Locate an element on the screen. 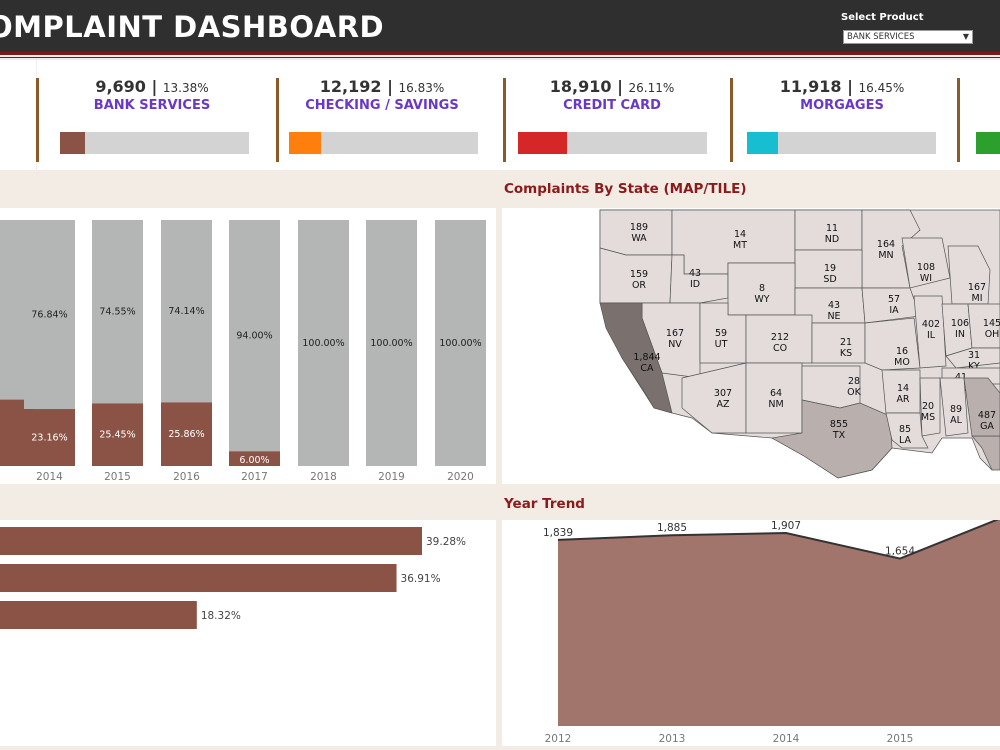 The image size is (1000, 750). x-tick-label: 2016 is located at coordinates (186, 477).